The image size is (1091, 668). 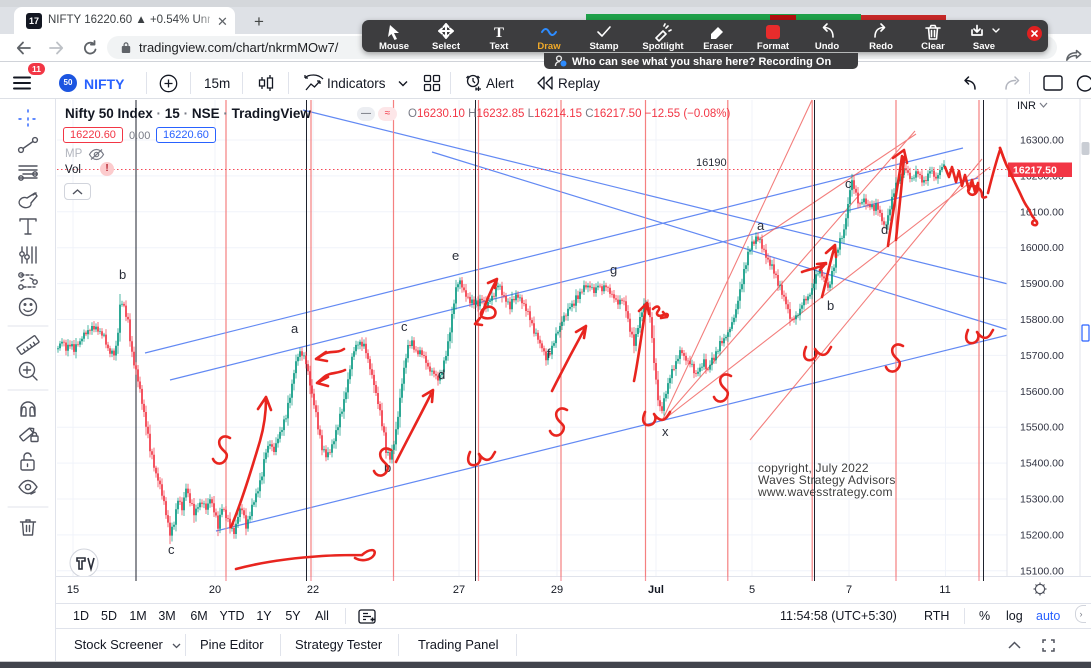 I want to click on svg-text: 27, so click(x=459, y=590).